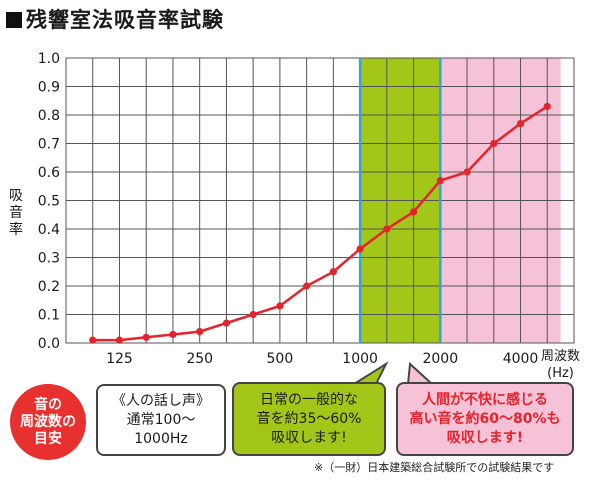 The height and width of the screenshot is (480, 600). I want to click on y-tick-label: 0.4, so click(49, 230).